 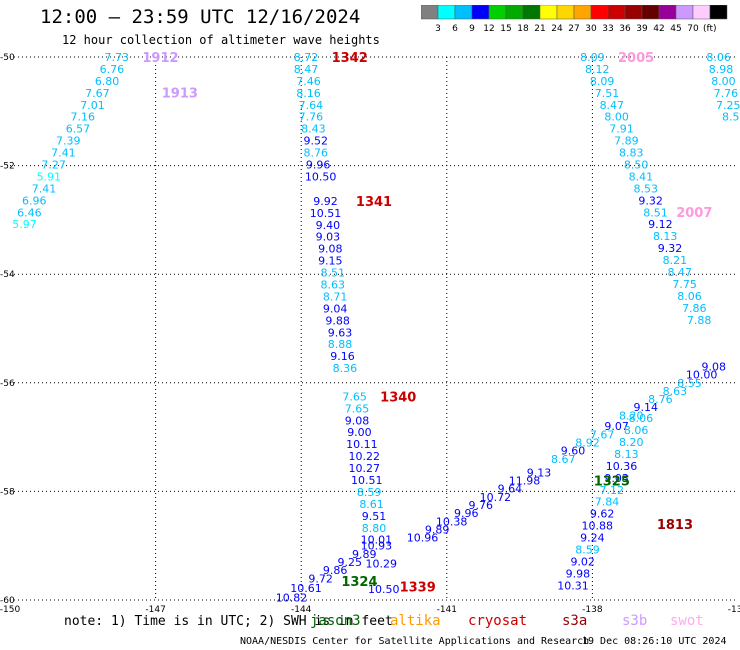 What do you see at coordinates (34, 200) in the screenshot?
I see `wave-height-point: 6.96` at bounding box center [34, 200].